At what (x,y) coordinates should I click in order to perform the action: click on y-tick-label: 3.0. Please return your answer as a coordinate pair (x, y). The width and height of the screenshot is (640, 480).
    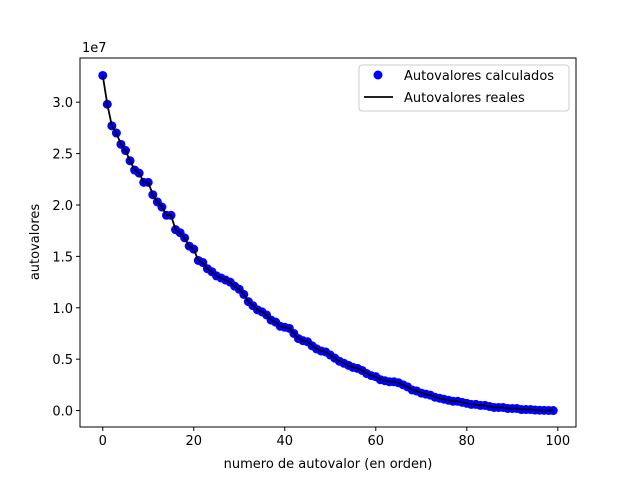
    Looking at the image, I should click on (62, 103).